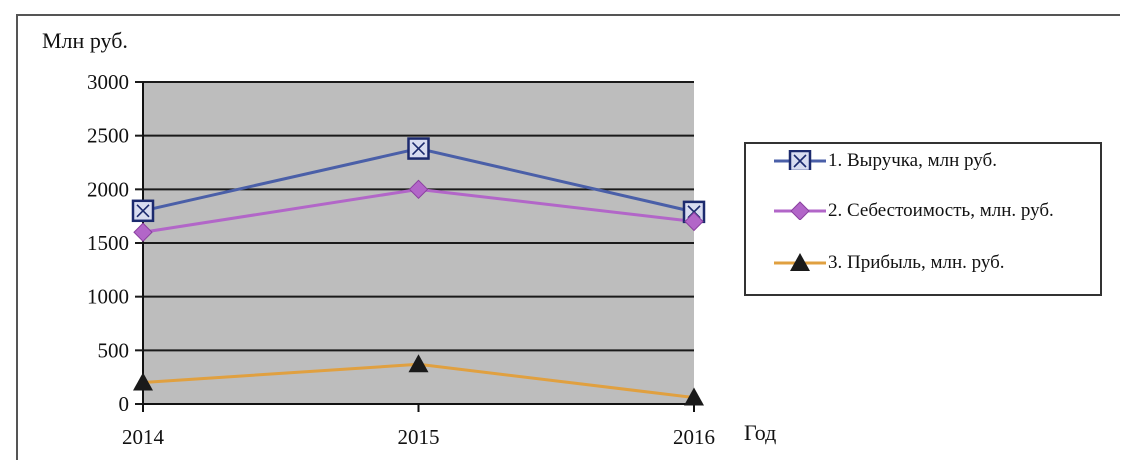  Describe the element at coordinates (108, 136) in the screenshot. I see `y-tick-label: 2500` at that location.